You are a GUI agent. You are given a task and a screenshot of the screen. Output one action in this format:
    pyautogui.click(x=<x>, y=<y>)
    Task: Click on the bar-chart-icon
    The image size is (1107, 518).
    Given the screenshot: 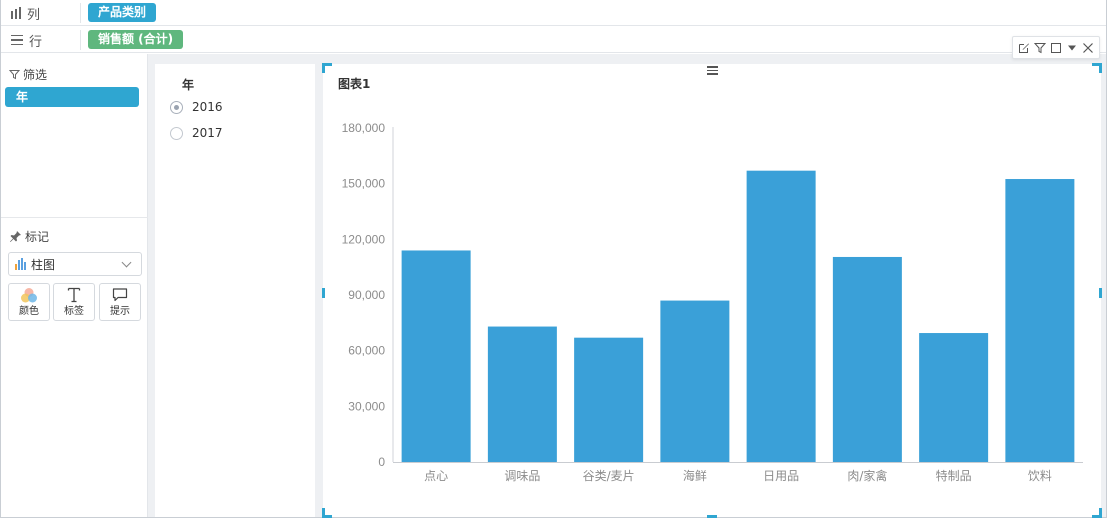 What is the action you would take?
    pyautogui.click(x=20, y=264)
    